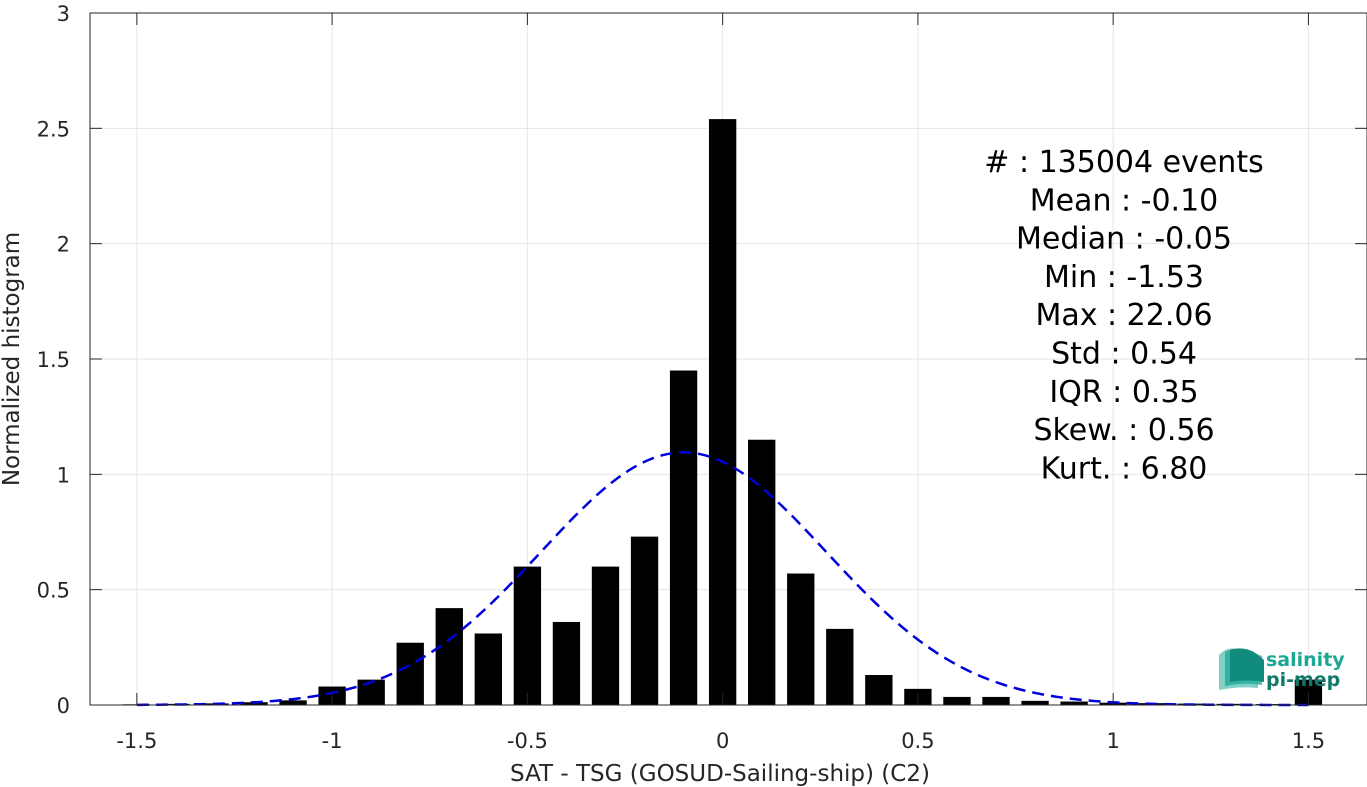 This screenshot has width=1367, height=787. I want to click on x-tick-label: 1.5, so click(1308, 741).